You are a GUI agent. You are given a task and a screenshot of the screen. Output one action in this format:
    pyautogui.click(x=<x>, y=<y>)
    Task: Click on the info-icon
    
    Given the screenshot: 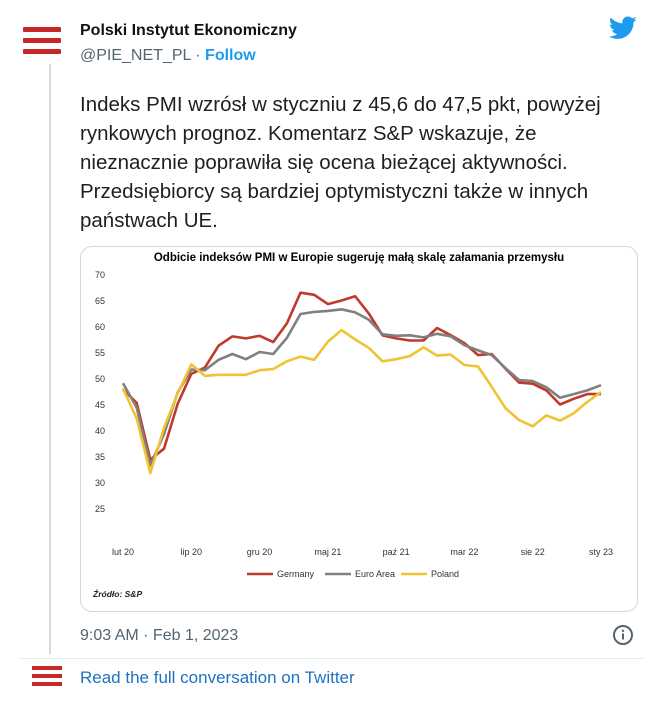 What is the action you would take?
    pyautogui.click(x=623, y=635)
    